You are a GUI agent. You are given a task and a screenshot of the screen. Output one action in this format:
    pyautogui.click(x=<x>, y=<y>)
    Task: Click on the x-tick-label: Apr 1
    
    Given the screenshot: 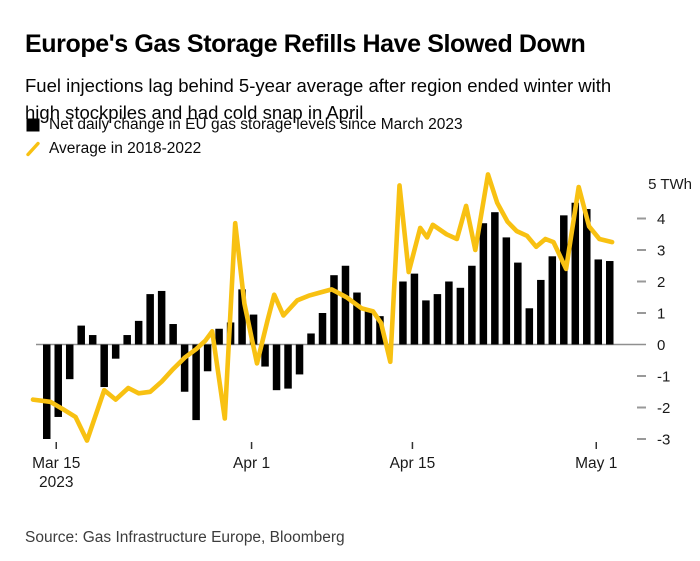 What is the action you would take?
    pyautogui.click(x=251, y=463)
    